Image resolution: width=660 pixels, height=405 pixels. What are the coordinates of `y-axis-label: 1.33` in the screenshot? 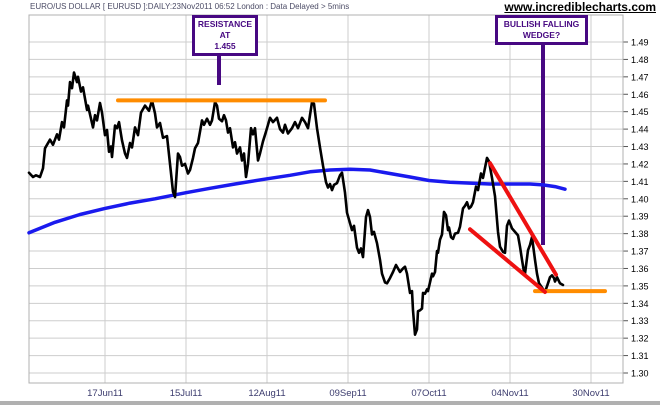 It's located at (640, 321).